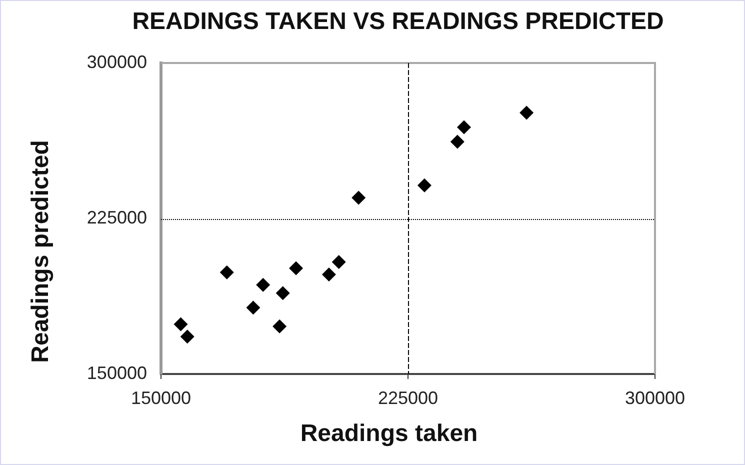  What do you see at coordinates (40, 251) in the screenshot?
I see `y-axis-title: Readings predicted` at bounding box center [40, 251].